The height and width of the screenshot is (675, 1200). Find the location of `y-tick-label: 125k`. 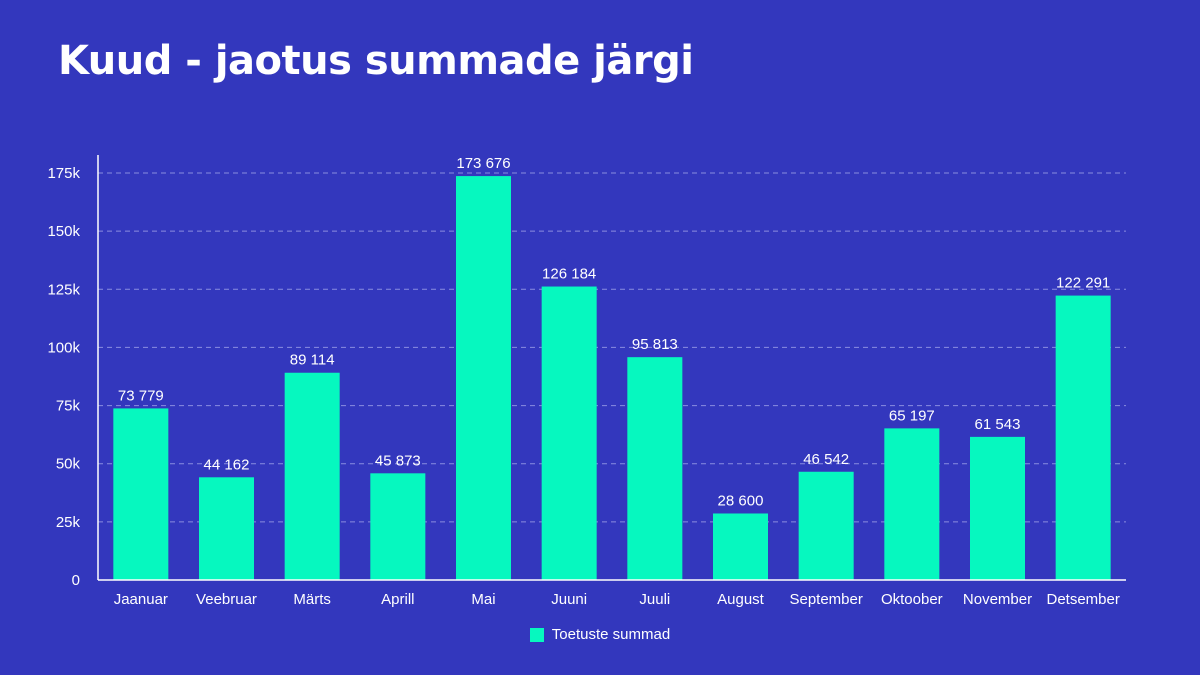

y-tick-label: 125k is located at coordinates (63, 289).